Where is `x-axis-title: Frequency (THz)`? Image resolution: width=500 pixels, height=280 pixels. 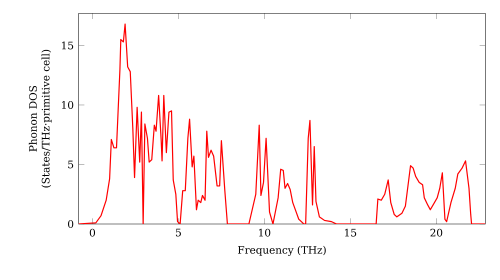 x-axis-title: Frequency (THz) is located at coordinates (282, 251).